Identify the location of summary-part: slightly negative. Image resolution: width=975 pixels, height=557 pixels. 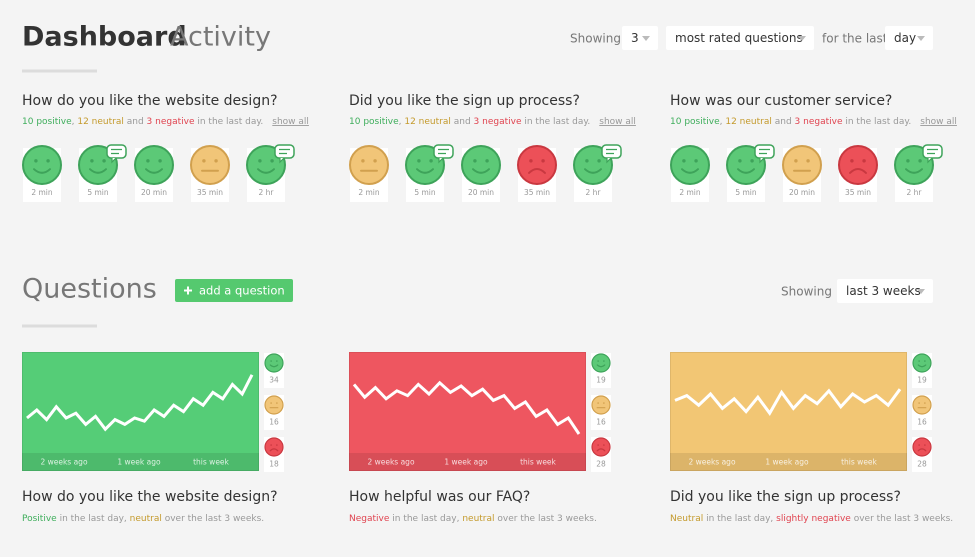
(813, 519).